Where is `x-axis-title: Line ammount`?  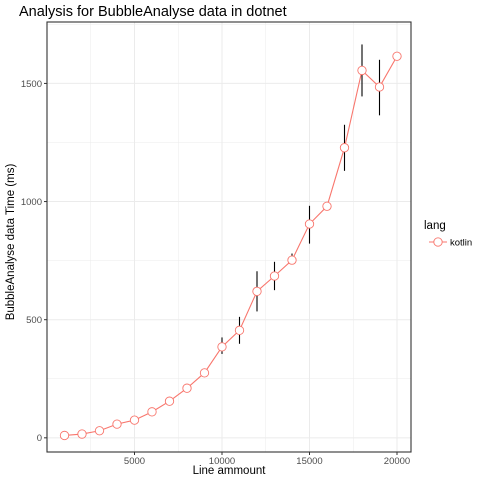 x-axis-title: Line ammount is located at coordinates (230, 471).